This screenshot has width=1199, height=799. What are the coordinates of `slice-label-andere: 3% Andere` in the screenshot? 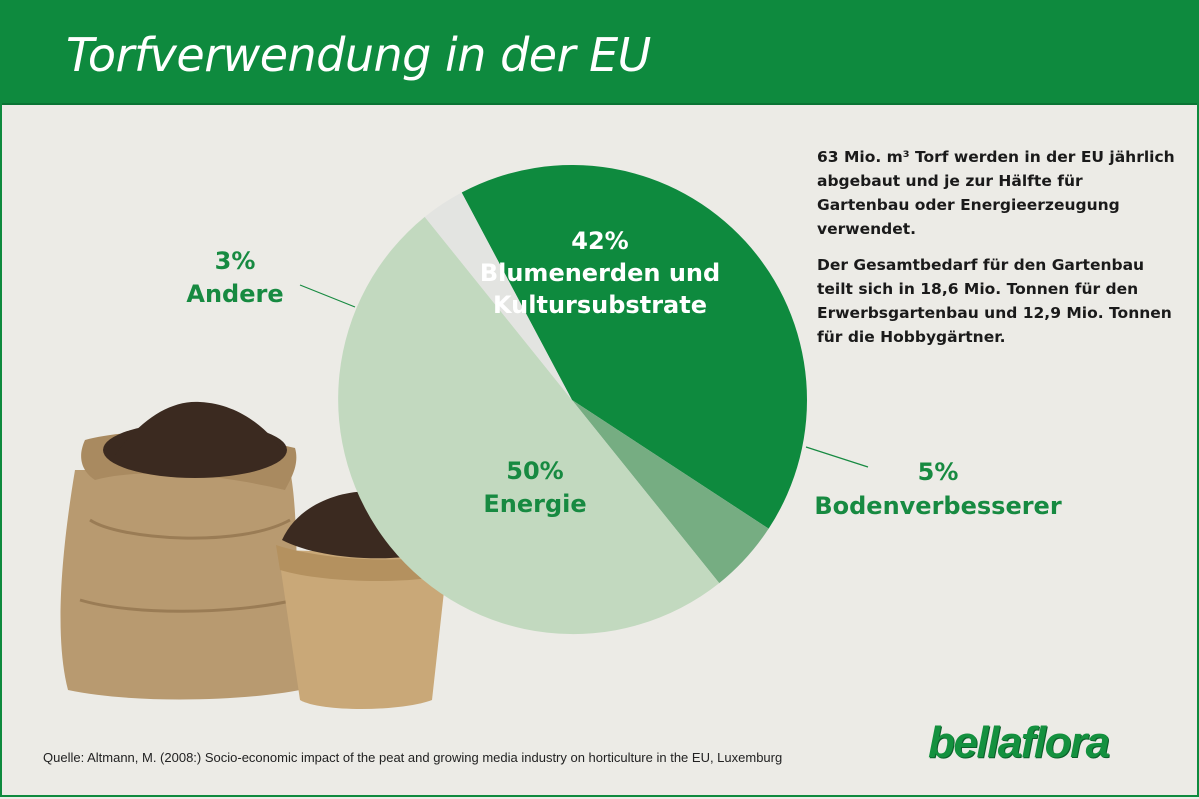 It's located at (235, 278).